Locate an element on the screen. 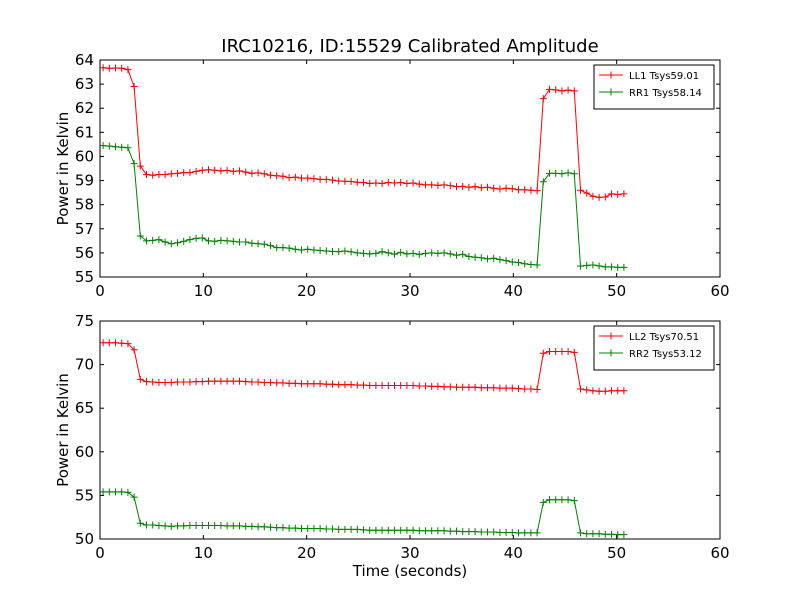  y-tick-label: 57 is located at coordinates (84, 229).